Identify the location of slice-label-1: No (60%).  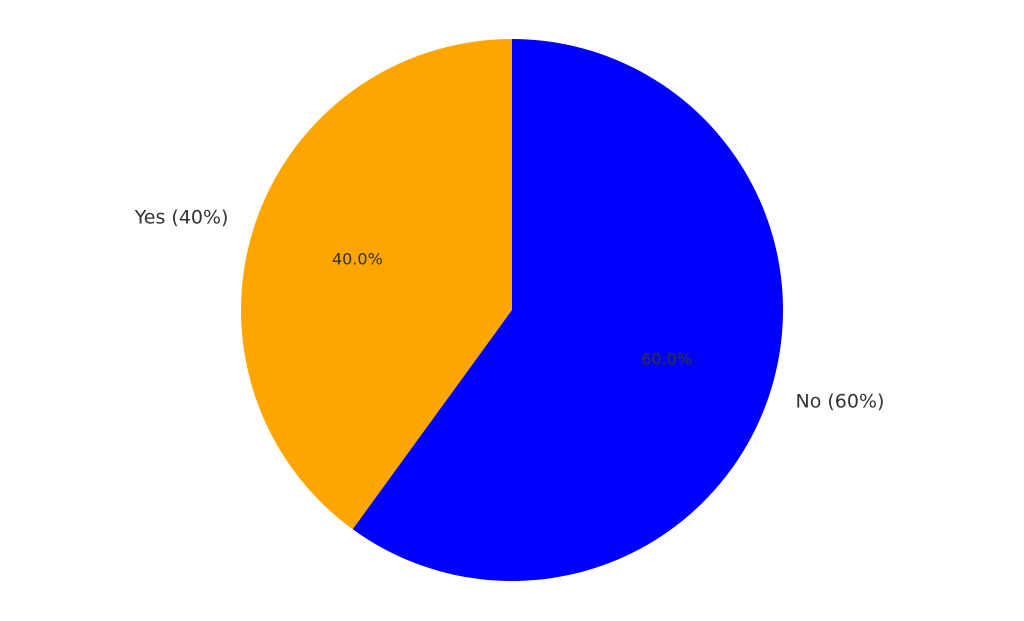
(840, 402).